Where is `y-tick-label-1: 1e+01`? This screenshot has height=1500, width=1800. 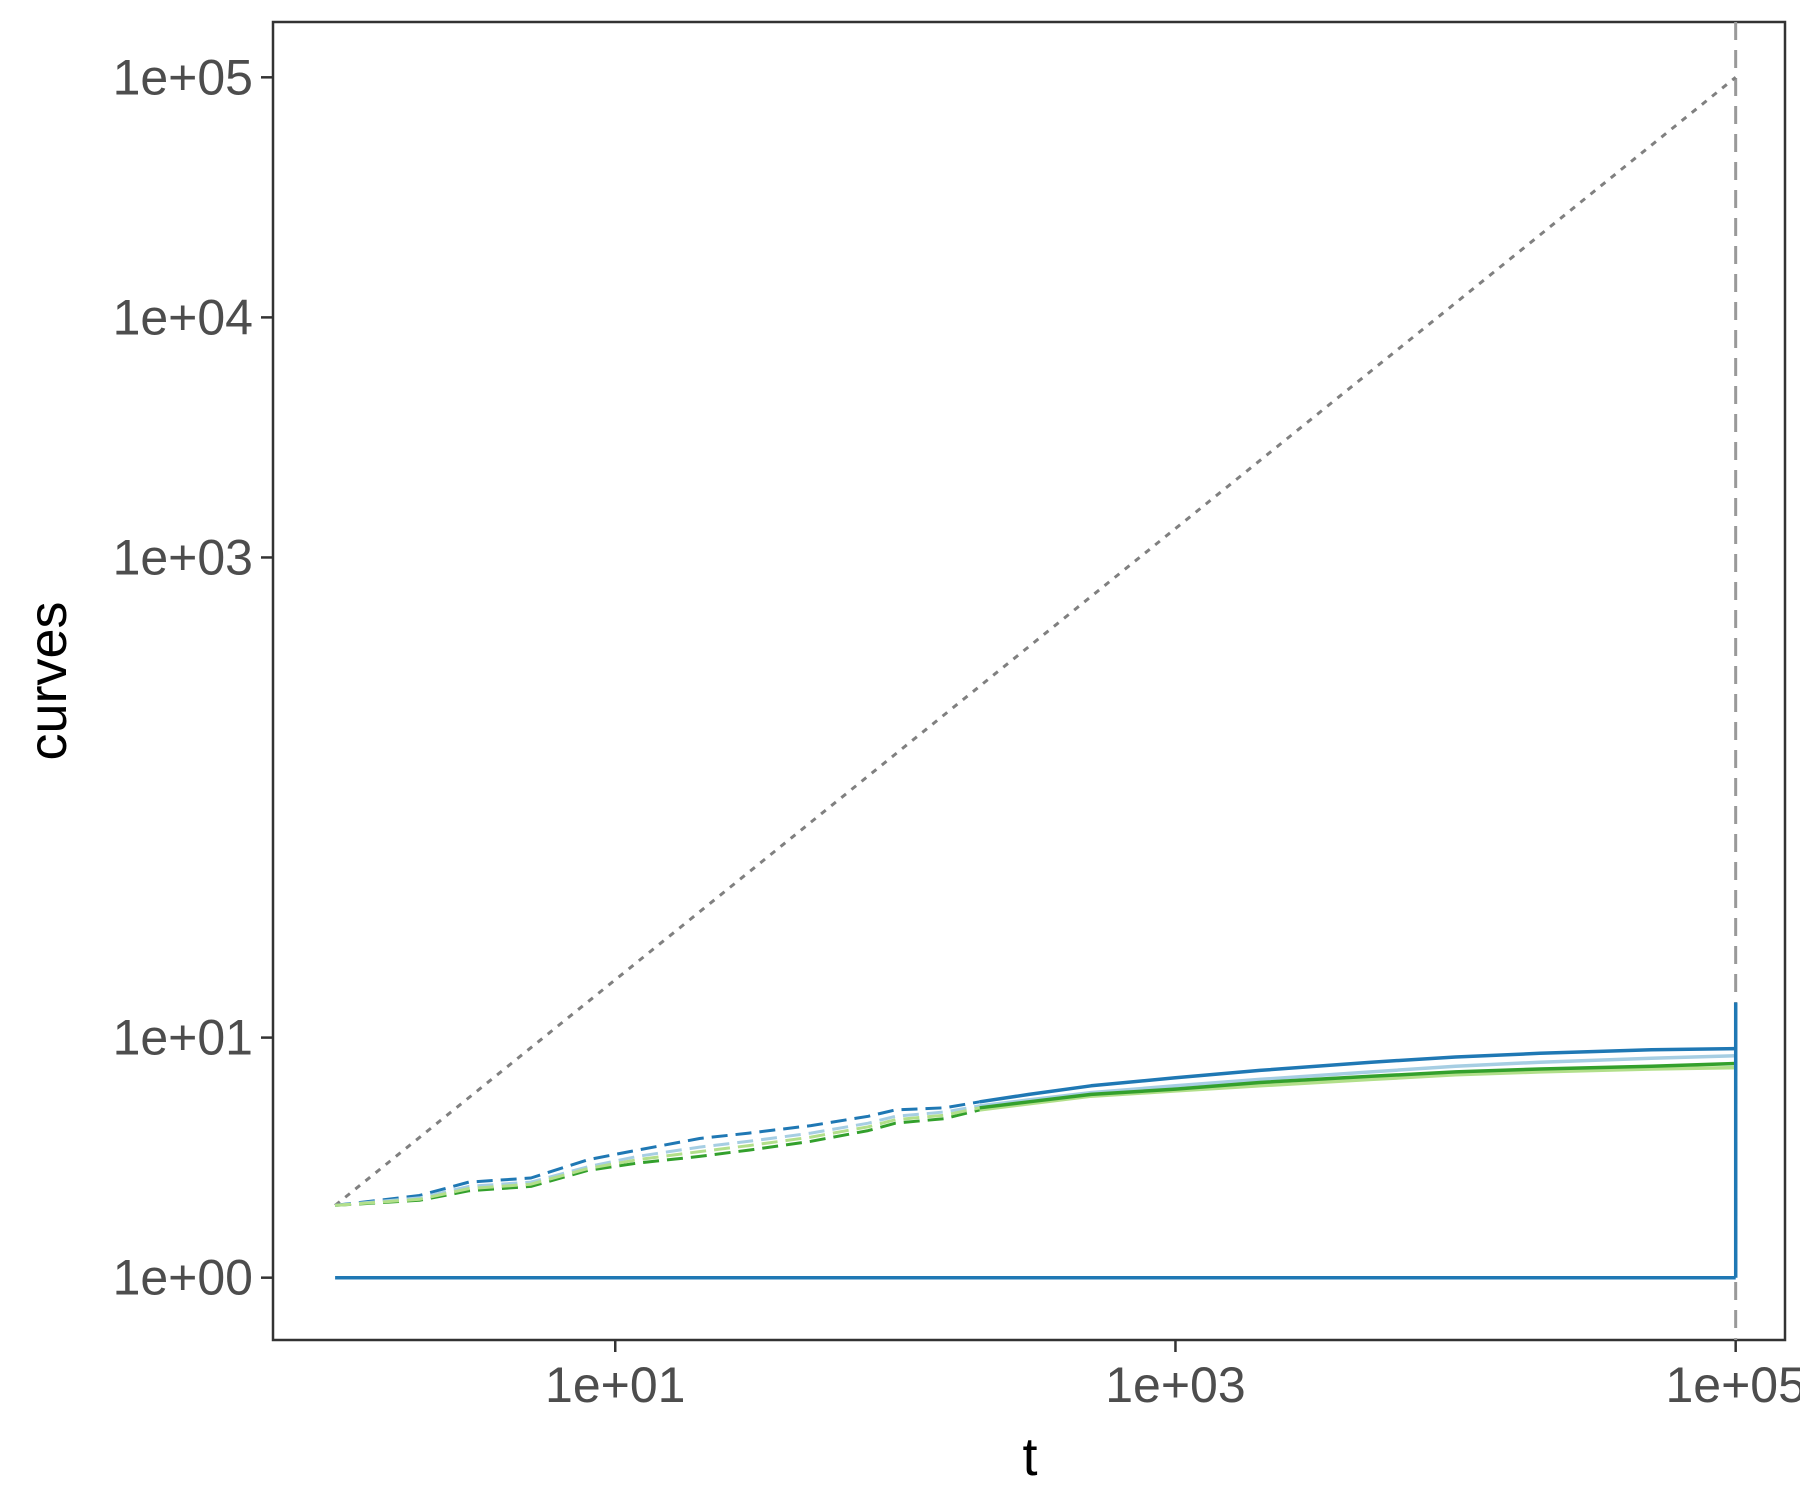
y-tick-label-1: 1e+01 is located at coordinates (183, 1038).